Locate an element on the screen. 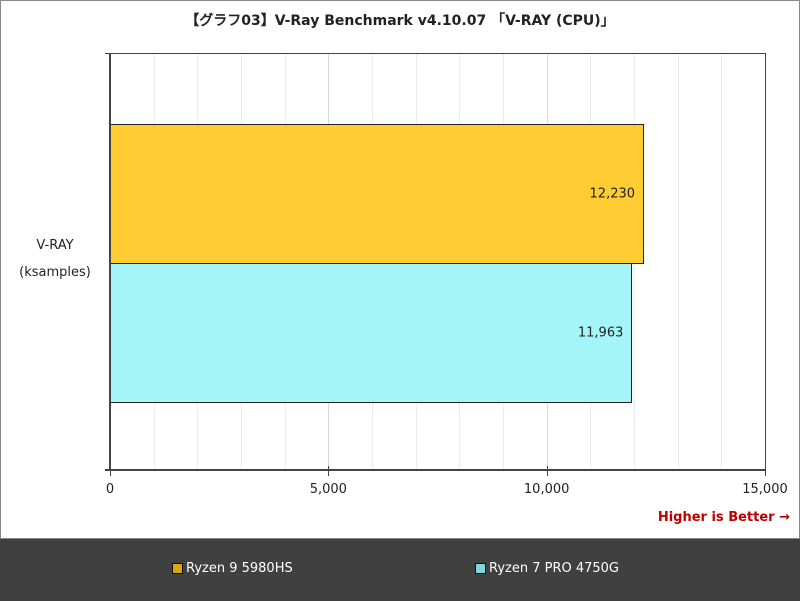  x-tick-label: 15,000 is located at coordinates (765, 489).